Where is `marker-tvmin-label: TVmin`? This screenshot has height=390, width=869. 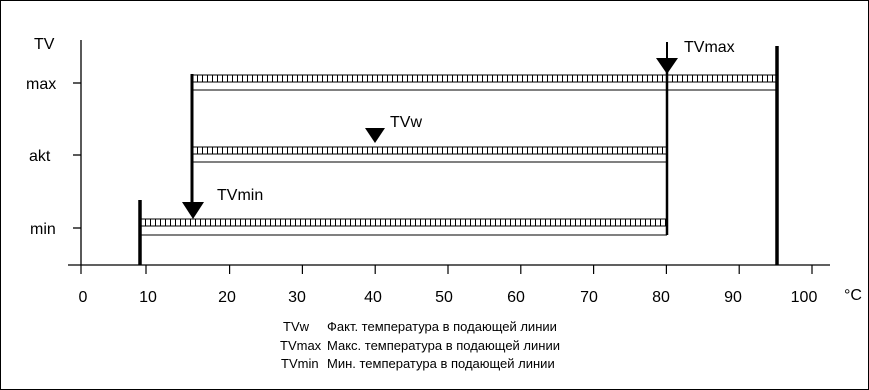
marker-tvmin-label: TVmin is located at coordinates (240, 195).